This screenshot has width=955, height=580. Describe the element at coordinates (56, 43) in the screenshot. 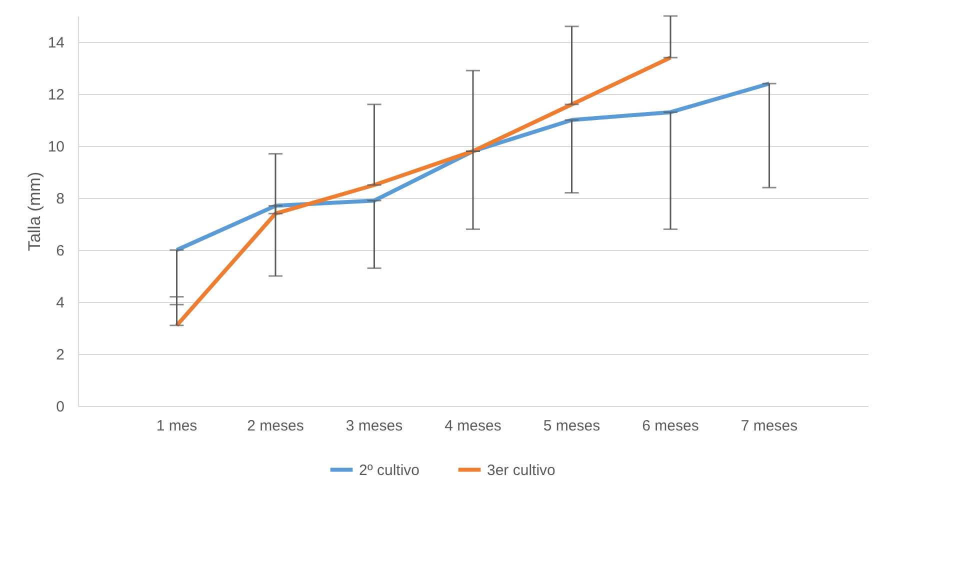

I see `y-tick-label: 14` at that location.